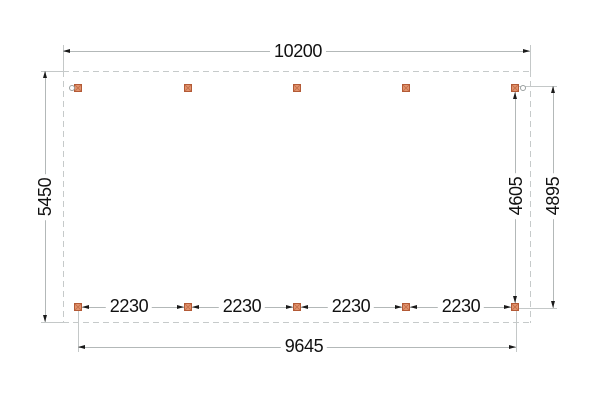 The image size is (600, 400). What do you see at coordinates (129, 306) in the screenshot?
I see `dim-label-post-spacing-1: 2230` at bounding box center [129, 306].